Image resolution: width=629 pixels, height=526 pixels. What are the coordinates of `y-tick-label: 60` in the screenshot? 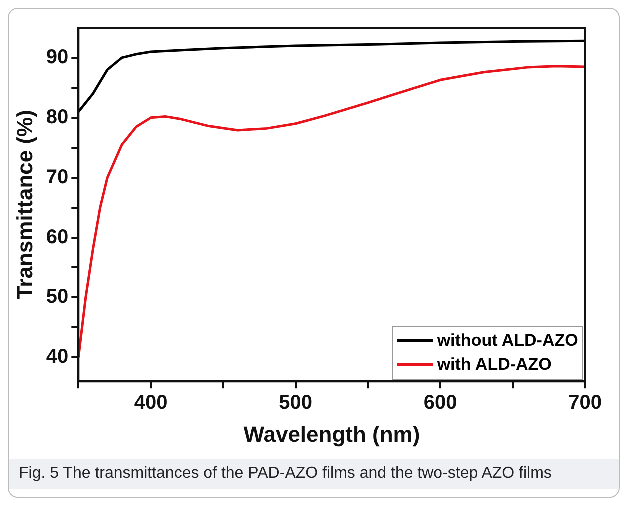 It's located at (57, 237).